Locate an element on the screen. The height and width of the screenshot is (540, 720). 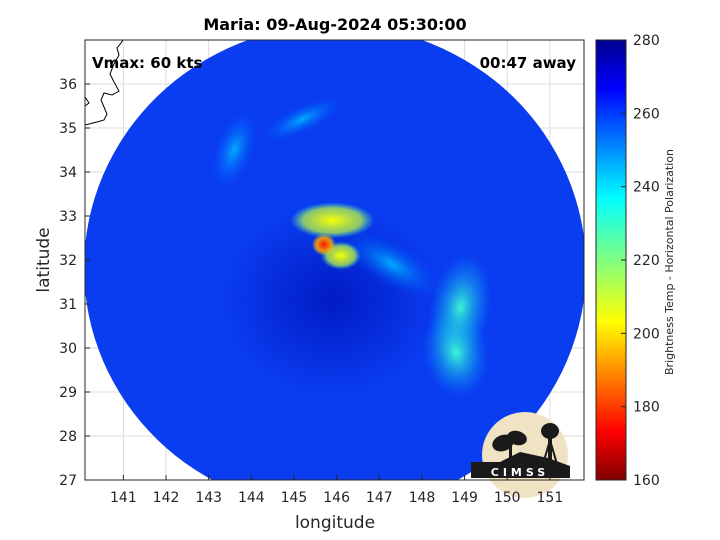
y-tick-label: 35 is located at coordinates (68, 129).